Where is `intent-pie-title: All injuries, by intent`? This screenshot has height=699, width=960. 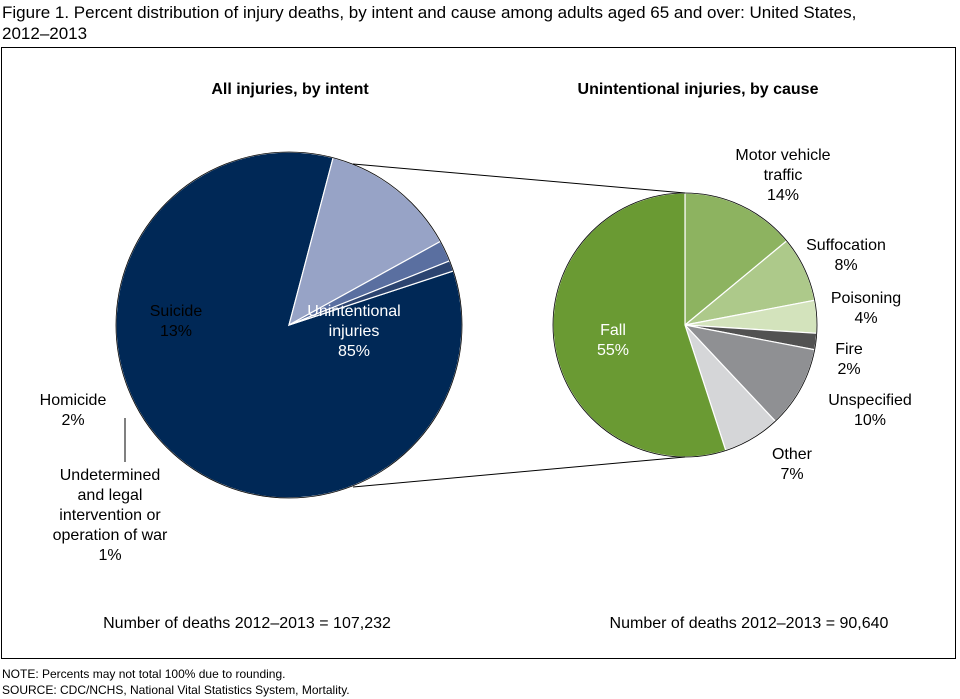 intent-pie-title: All injuries, by intent is located at coordinates (290, 89).